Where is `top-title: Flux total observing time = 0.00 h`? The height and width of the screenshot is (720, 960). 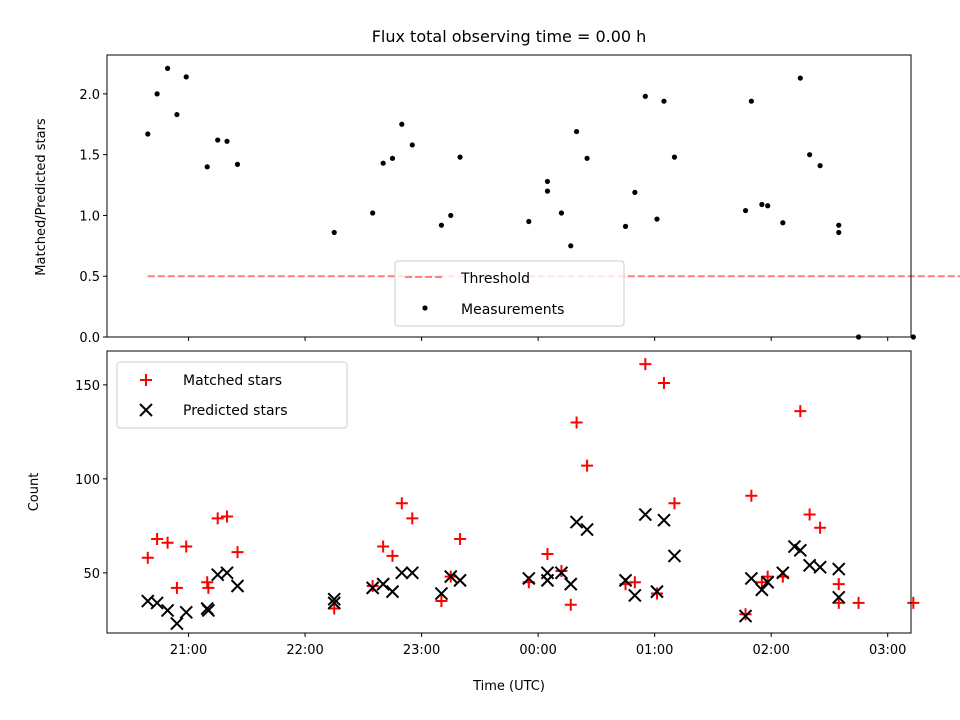
top-title: Flux total observing time = 0.00 h is located at coordinates (509, 36).